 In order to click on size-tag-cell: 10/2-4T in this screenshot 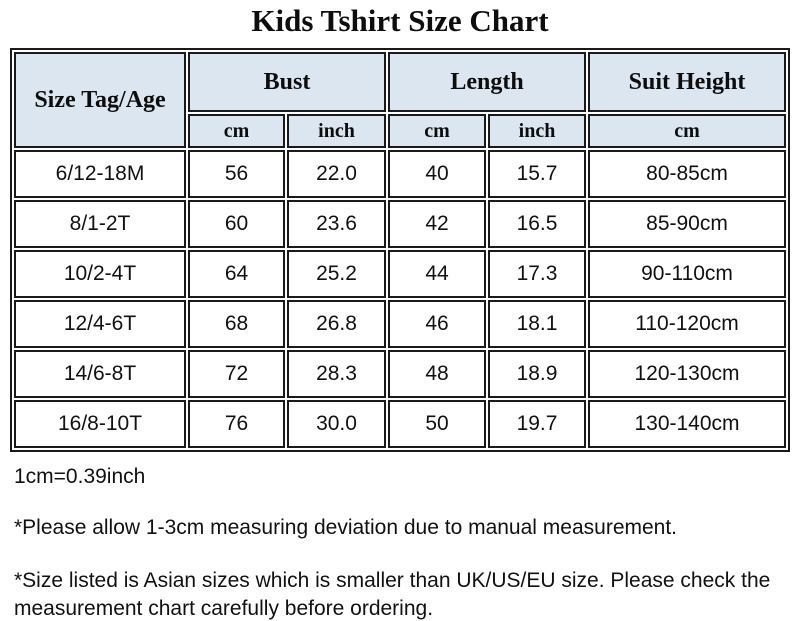, I will do `click(100, 274)`.